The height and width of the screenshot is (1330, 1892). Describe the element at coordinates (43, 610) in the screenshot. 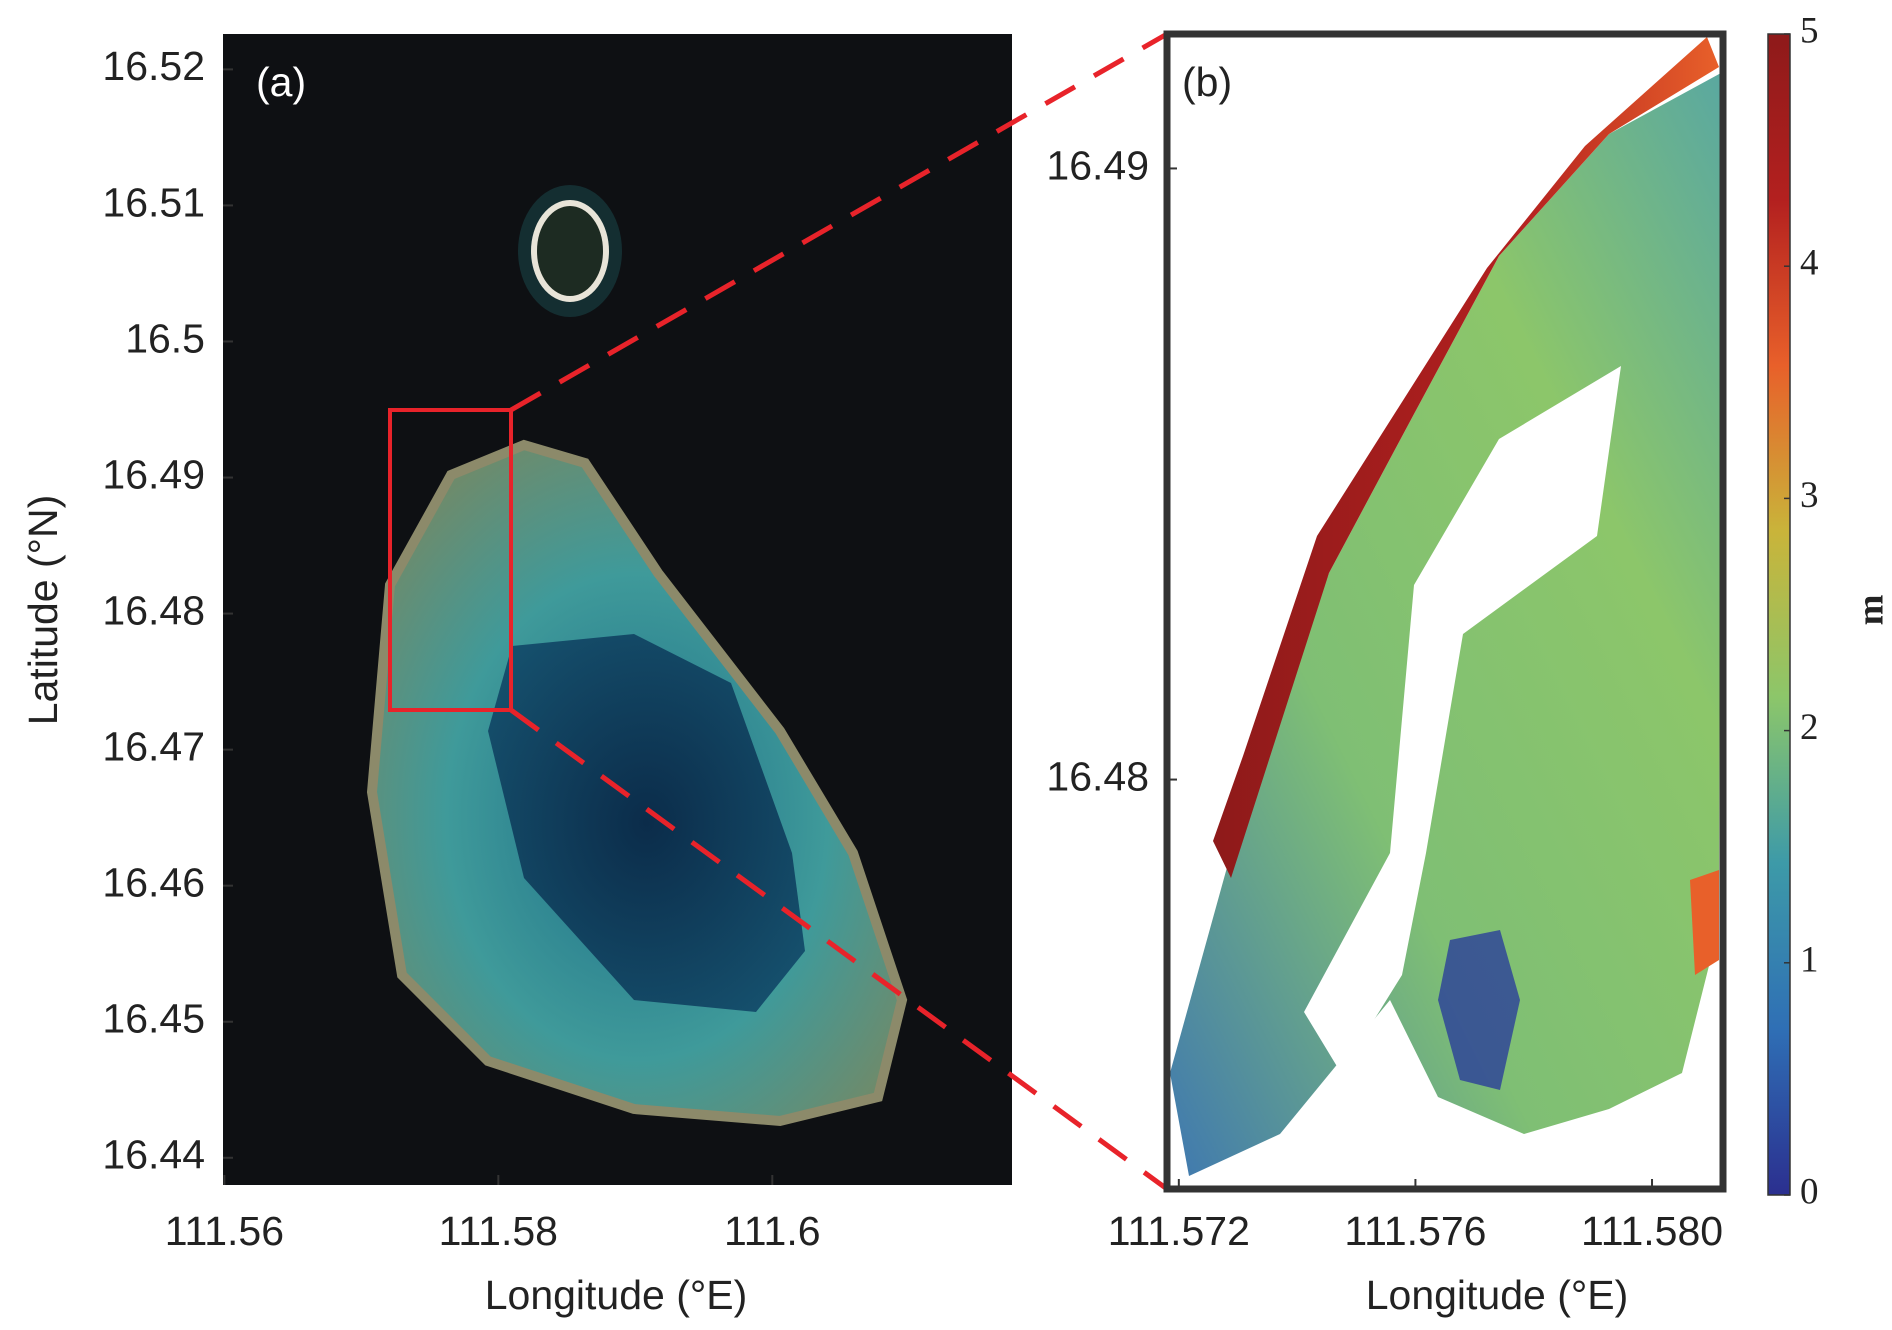

I see `y-axis-label: Latitude (°N)` at that location.